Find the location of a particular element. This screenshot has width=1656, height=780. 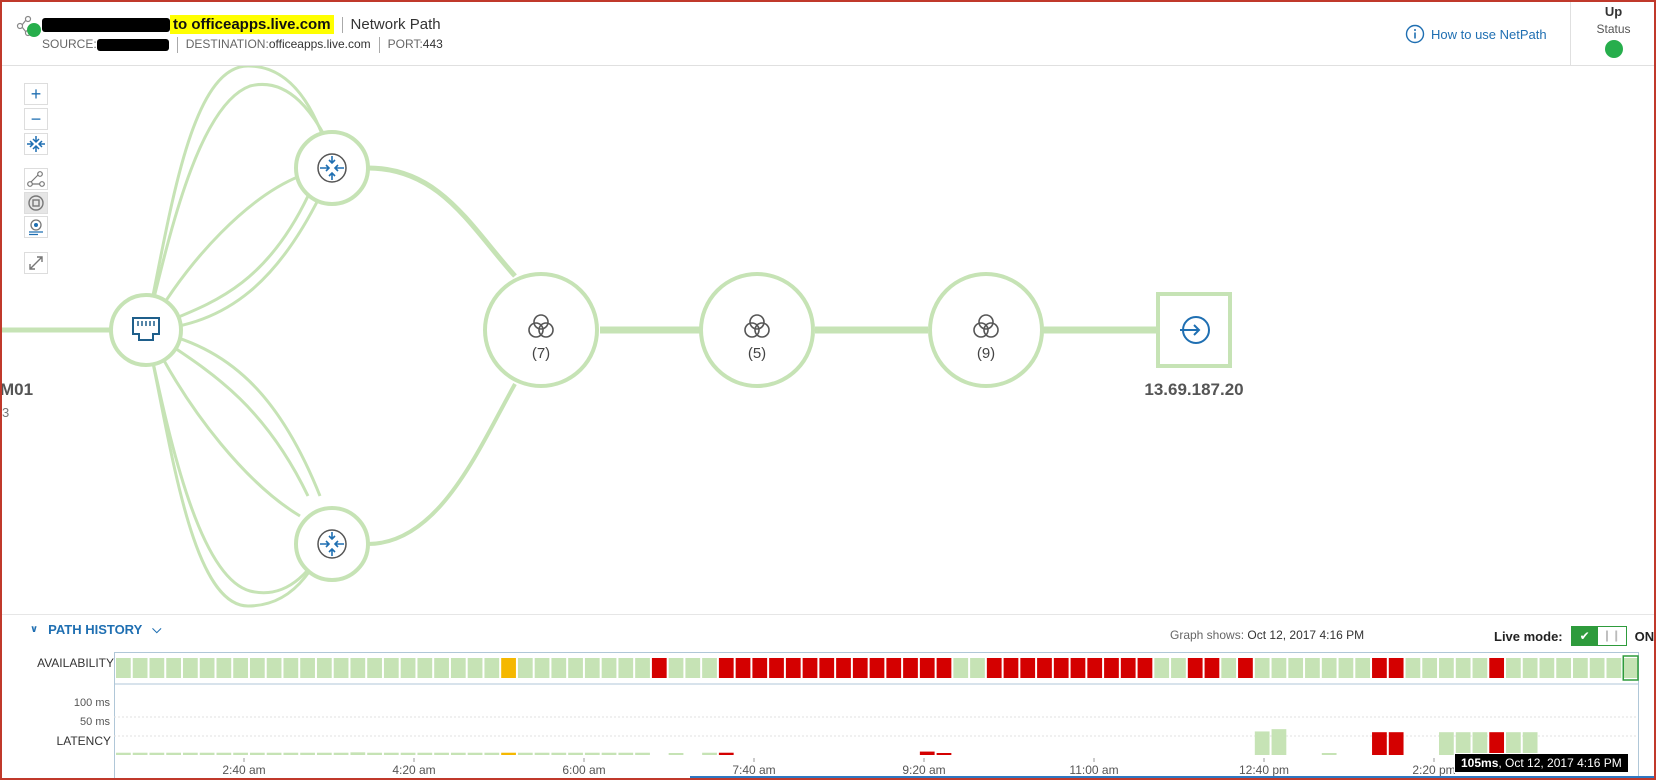

node-view-button is located at coordinates (36, 203).